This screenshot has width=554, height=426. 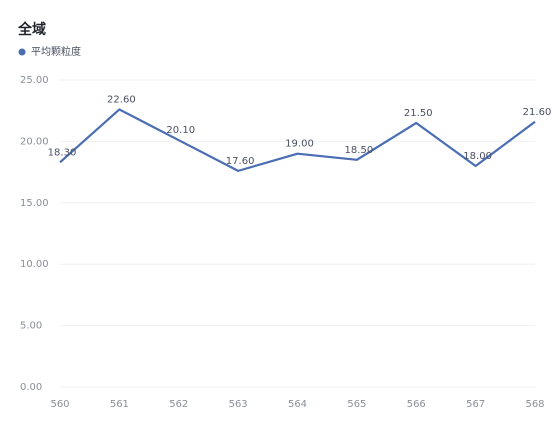 What do you see at coordinates (22, 52) in the screenshot?
I see `legend-marker` at bounding box center [22, 52].